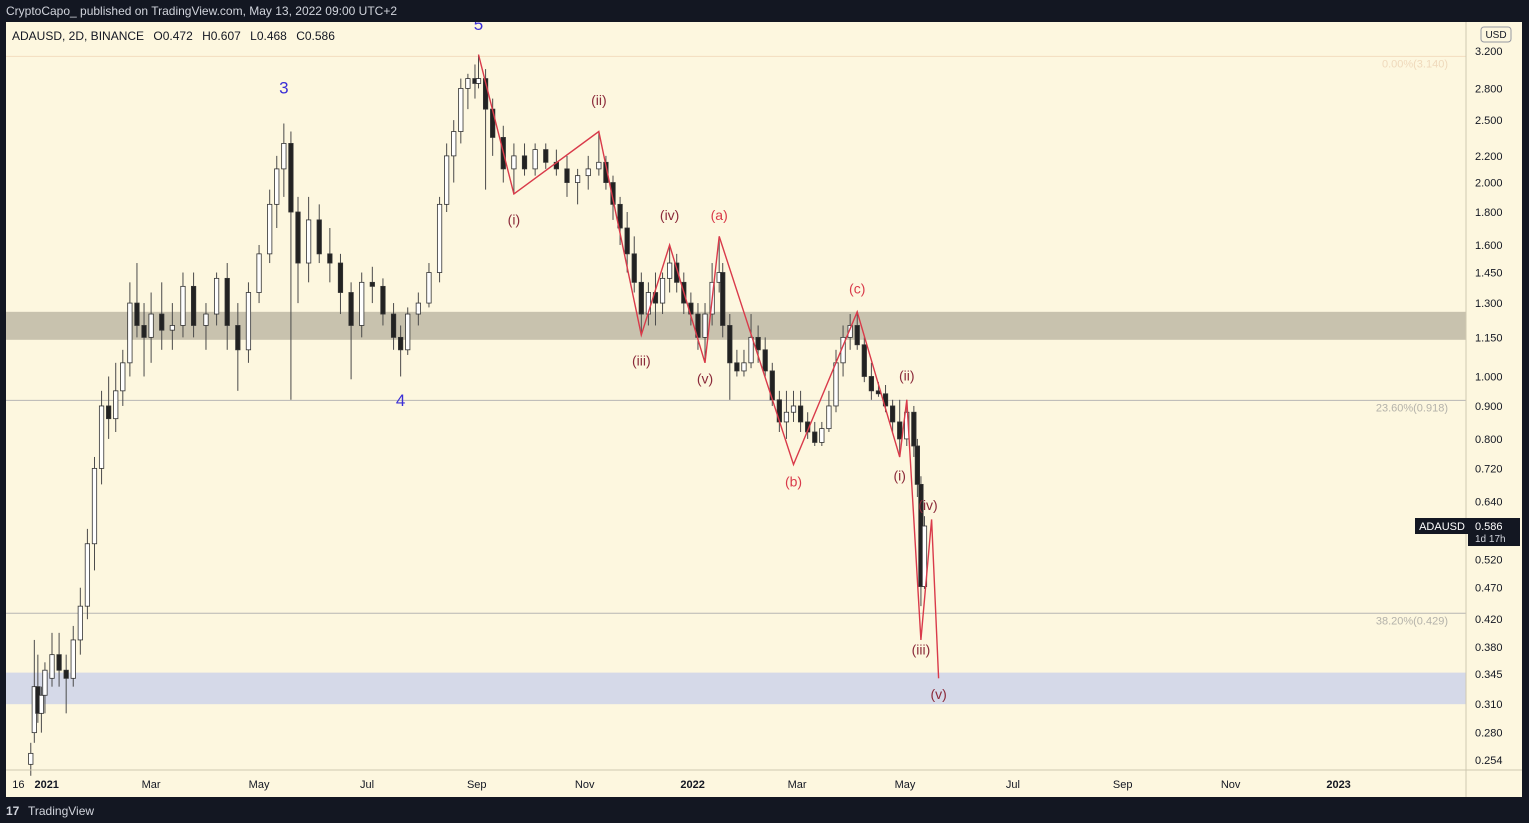  I want to click on tradingview-logo-icon: 17, so click(13, 811).